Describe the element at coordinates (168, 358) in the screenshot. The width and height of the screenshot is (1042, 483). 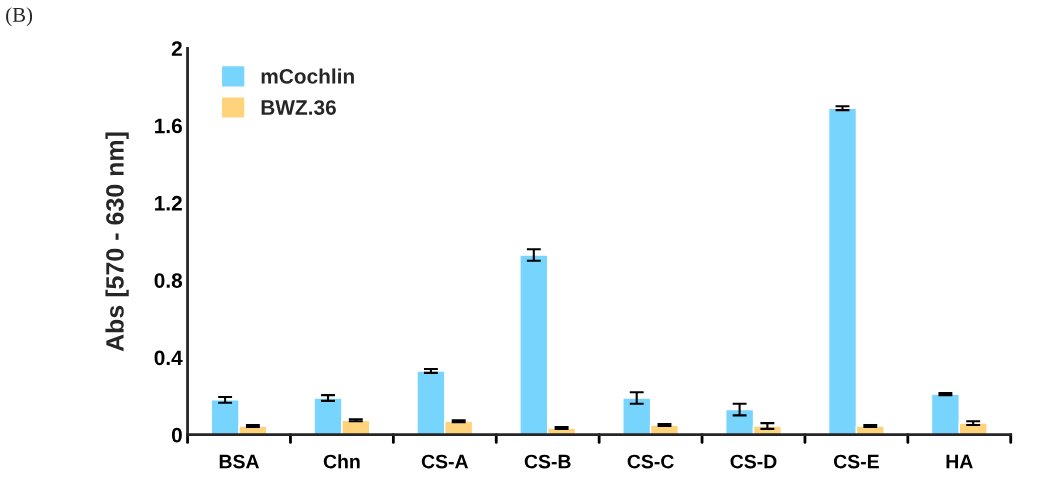
I see `y-tick-label: 0.4` at that location.